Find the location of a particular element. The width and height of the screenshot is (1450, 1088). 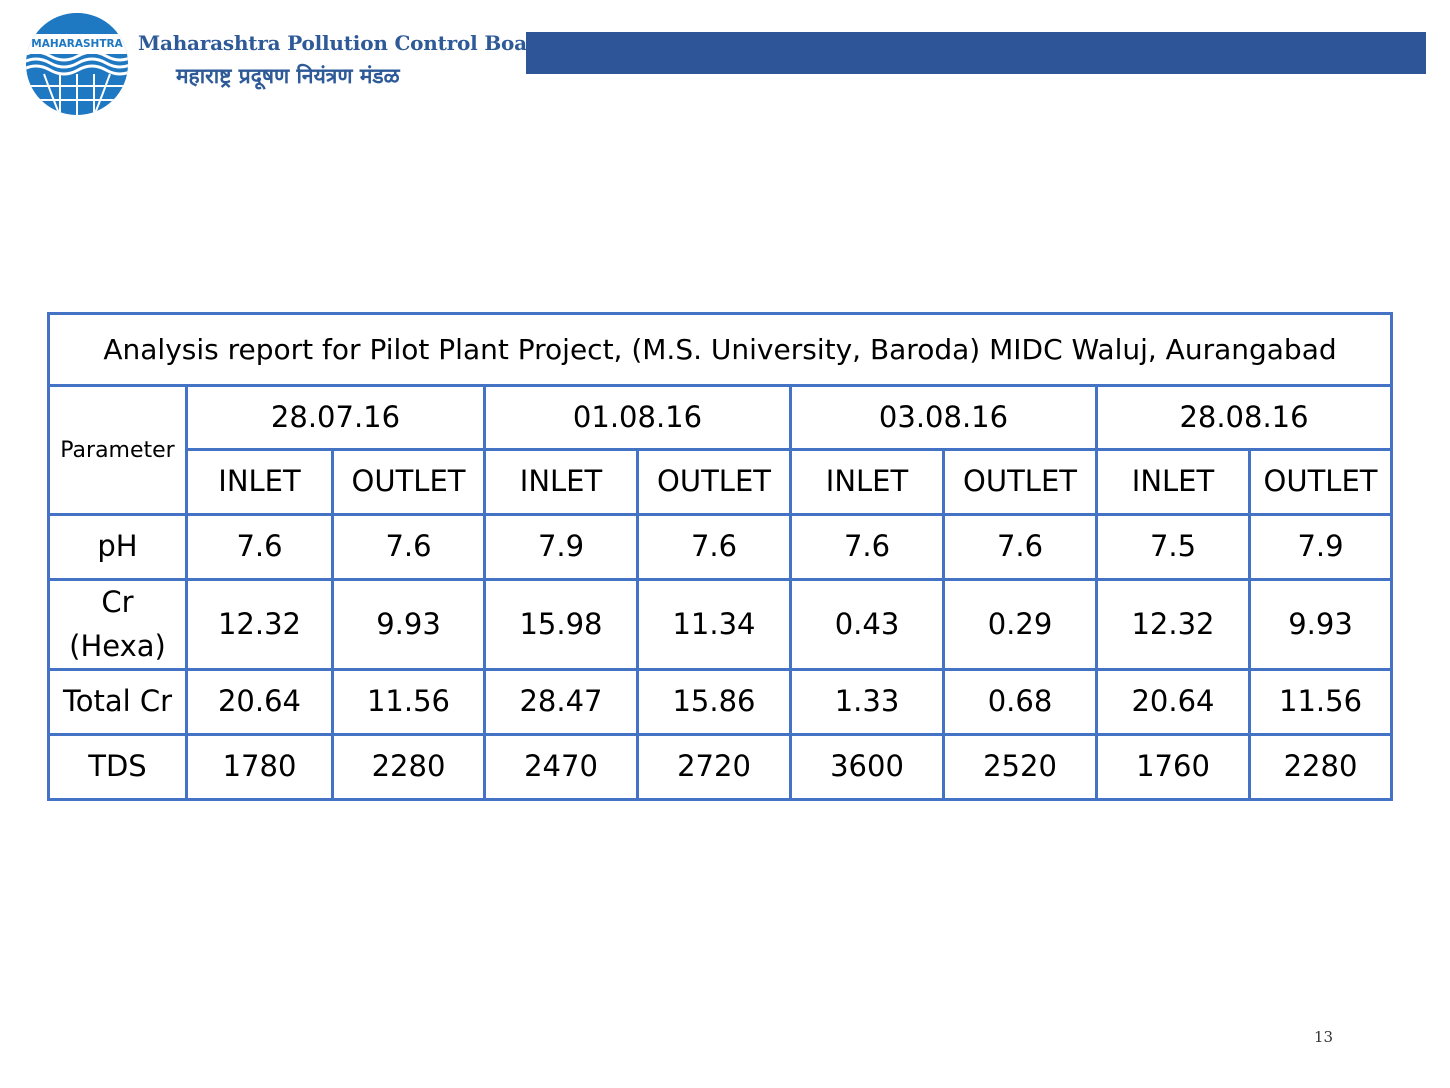

date-header: 28.07.16 is located at coordinates (335, 417).